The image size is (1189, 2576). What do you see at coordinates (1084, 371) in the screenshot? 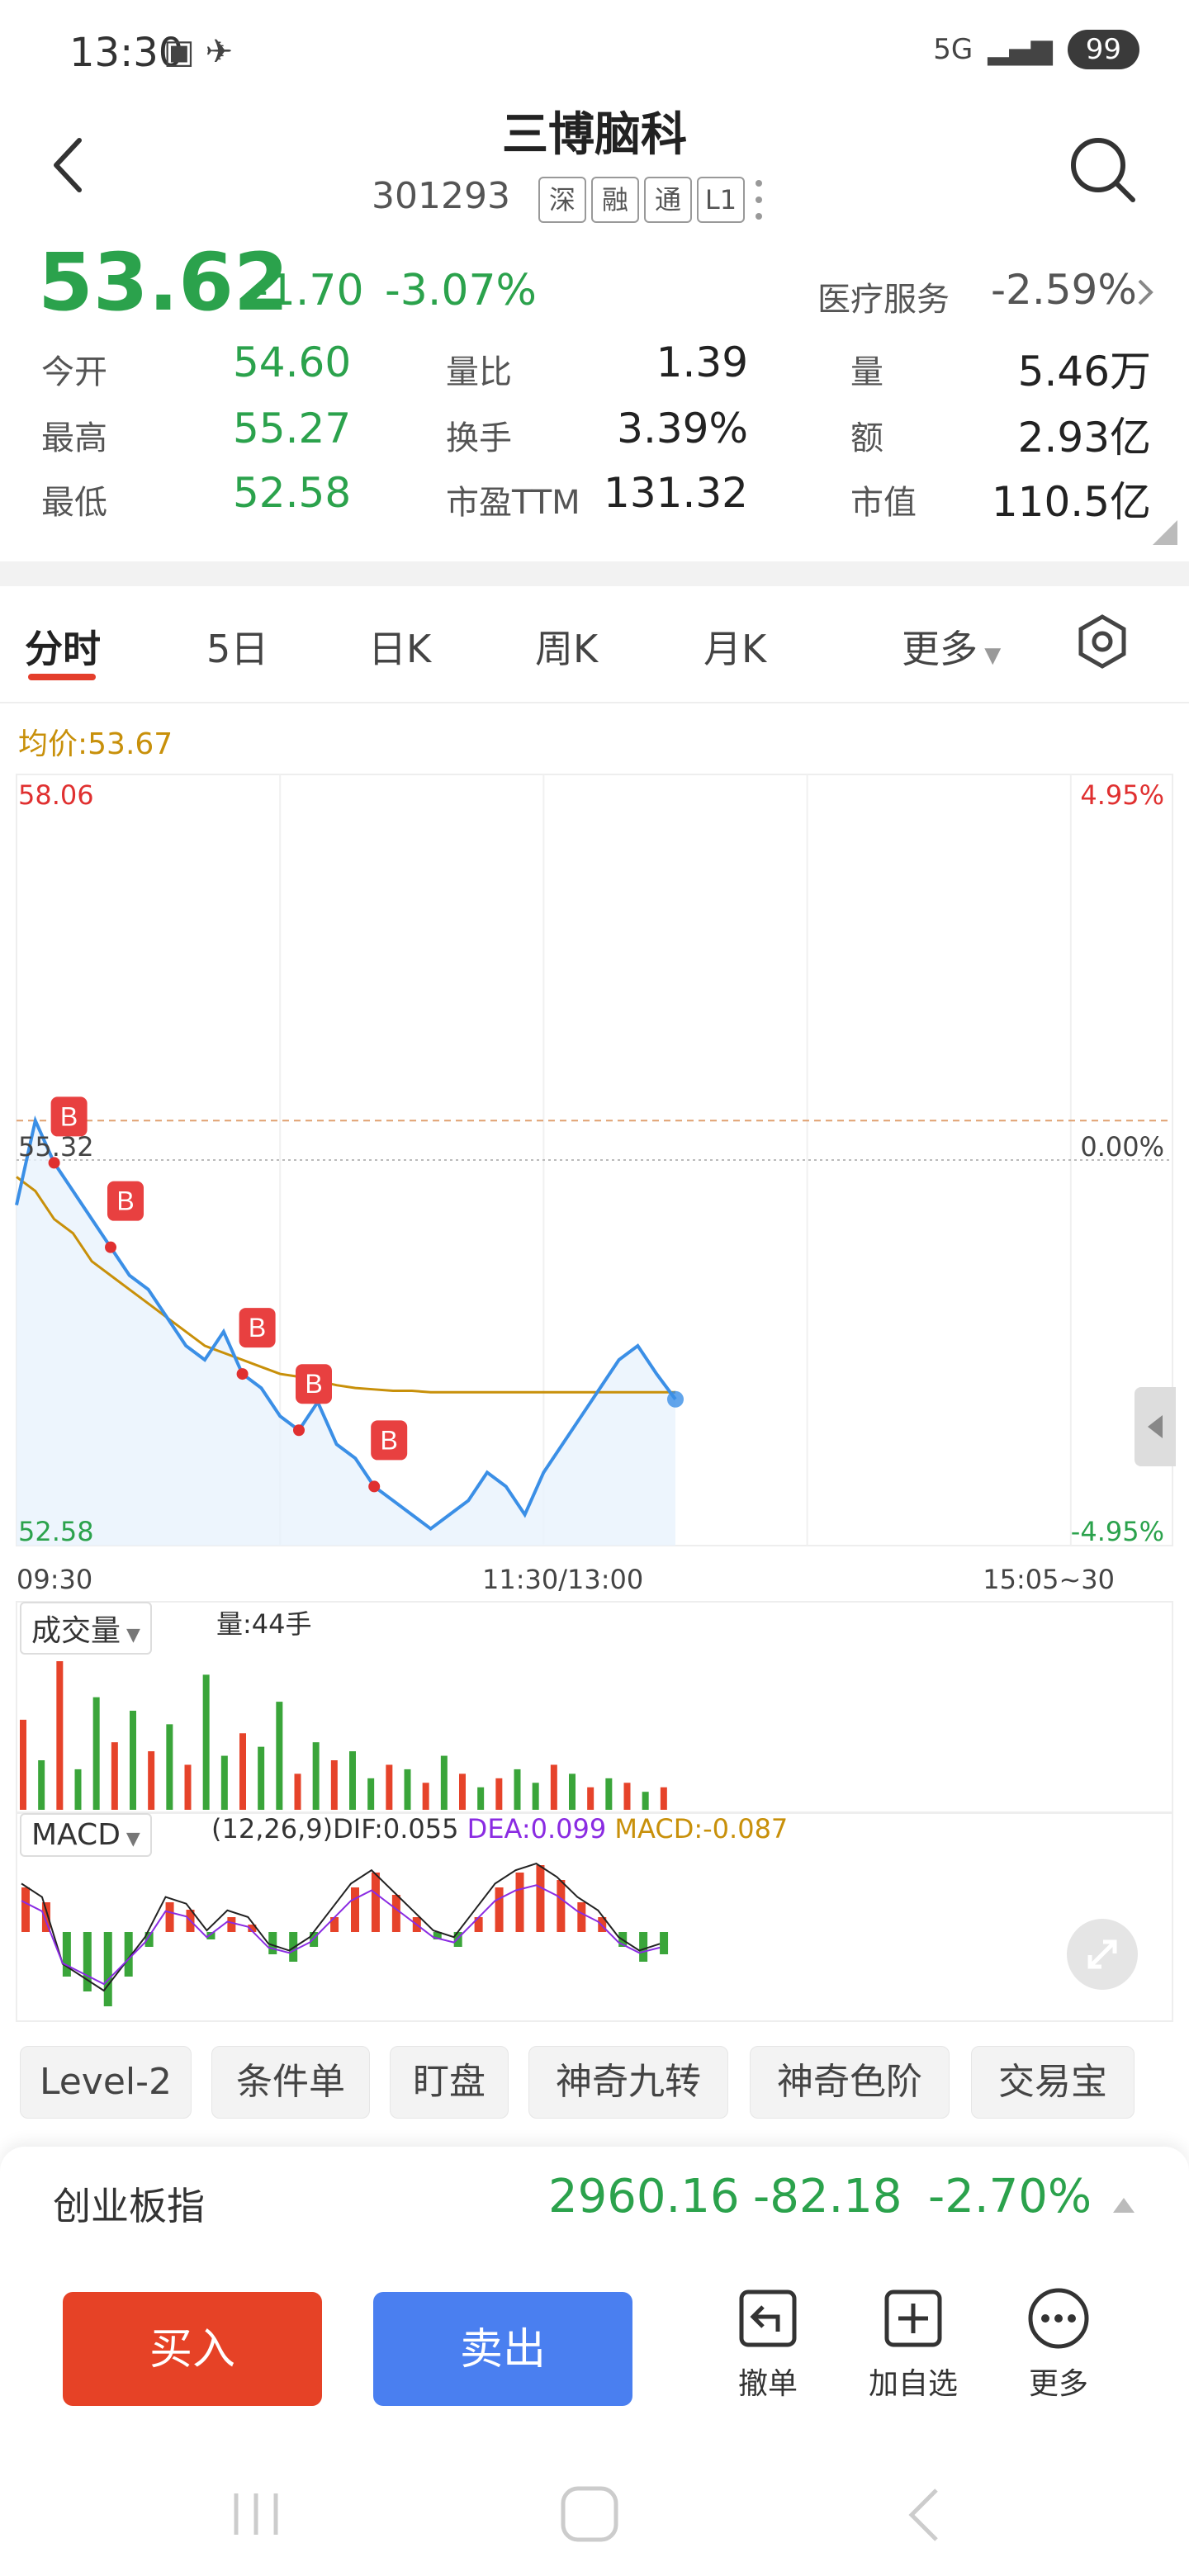
I see `stat-value: 5.46万` at bounding box center [1084, 371].